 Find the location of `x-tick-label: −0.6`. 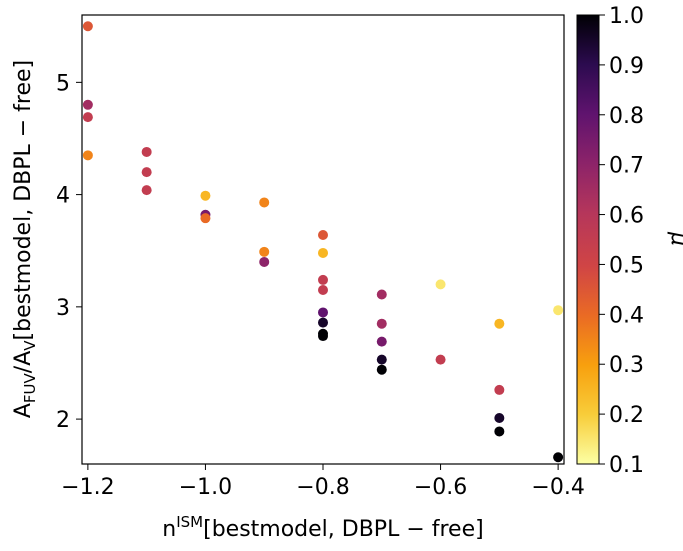

x-tick-label: −0.6 is located at coordinates (440, 487).